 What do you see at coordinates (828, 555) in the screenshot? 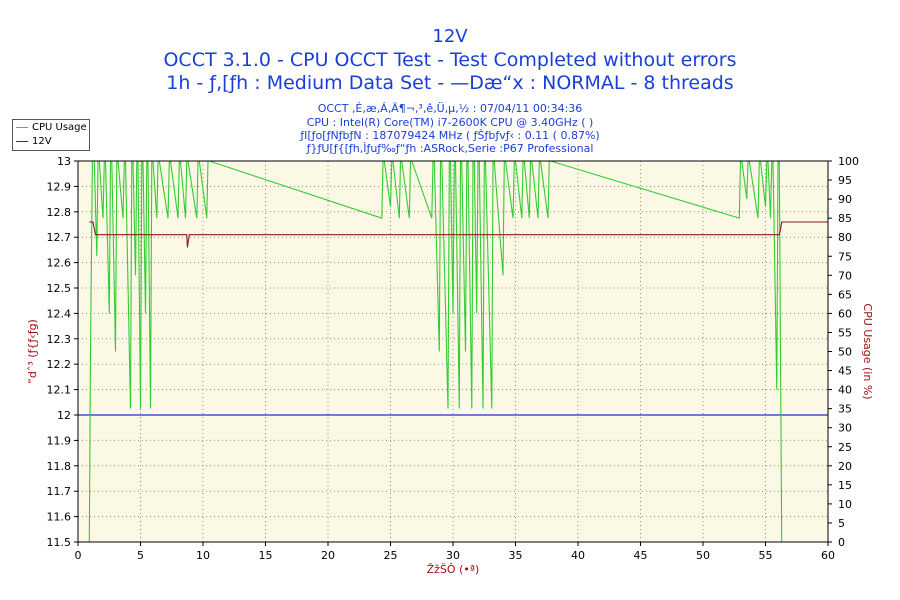
I see `x-tick-label: 60` at bounding box center [828, 555].